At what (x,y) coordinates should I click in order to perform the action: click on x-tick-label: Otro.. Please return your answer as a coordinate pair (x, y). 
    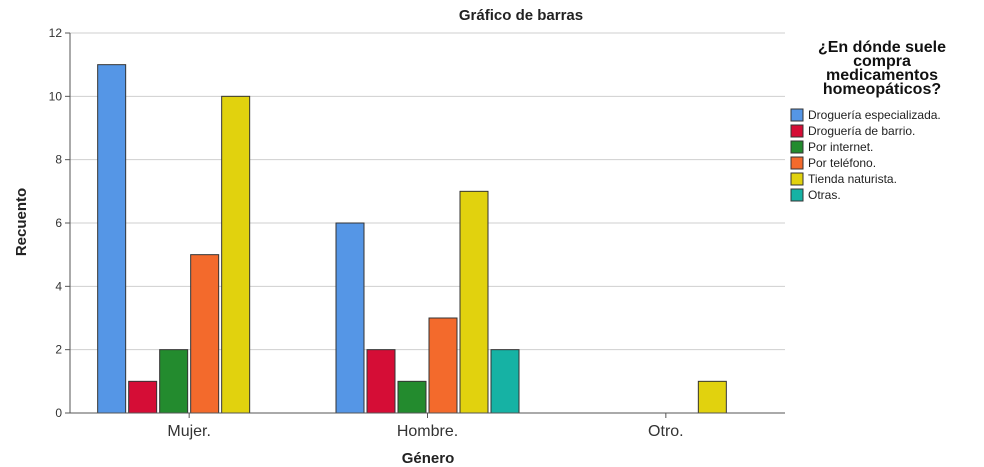
    Looking at the image, I should click on (666, 431).